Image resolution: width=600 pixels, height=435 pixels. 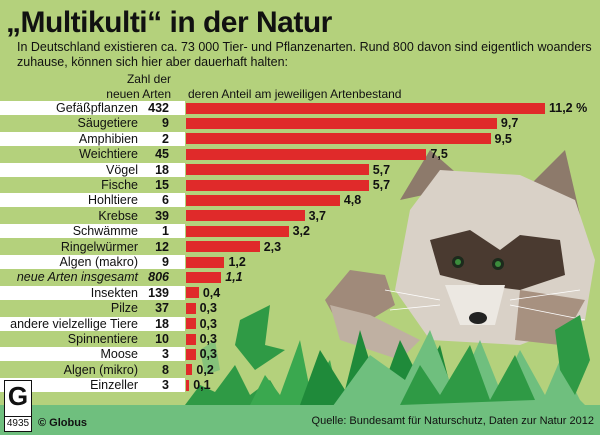 I want to click on category-row: Einzeller 3, so click(x=92, y=385).